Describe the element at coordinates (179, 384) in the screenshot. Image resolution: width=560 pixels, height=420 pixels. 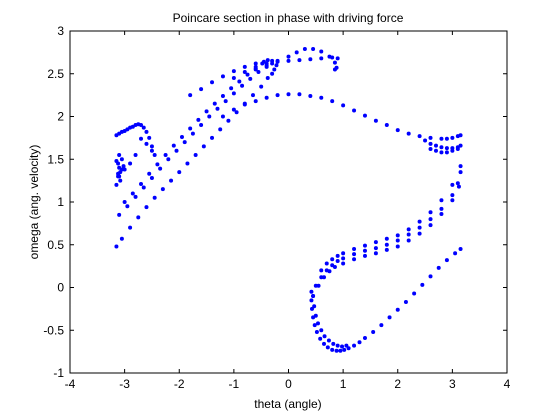
I see `x-tick-label: -2` at that location.